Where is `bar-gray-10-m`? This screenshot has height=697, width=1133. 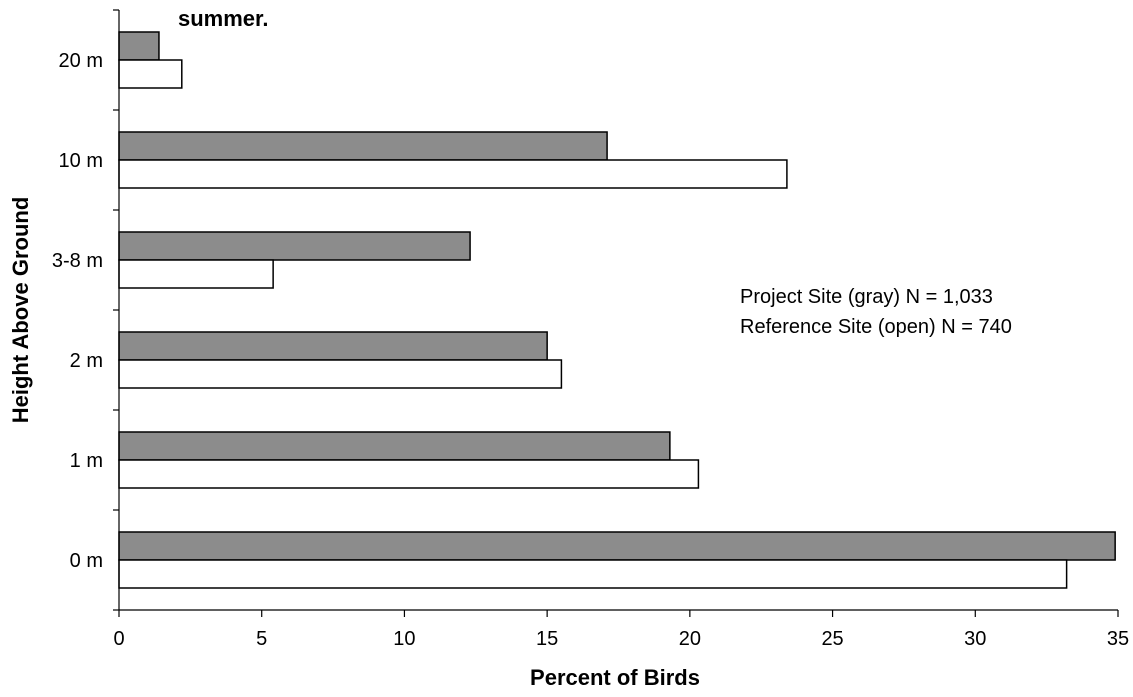 bar-gray-10-m is located at coordinates (363, 146).